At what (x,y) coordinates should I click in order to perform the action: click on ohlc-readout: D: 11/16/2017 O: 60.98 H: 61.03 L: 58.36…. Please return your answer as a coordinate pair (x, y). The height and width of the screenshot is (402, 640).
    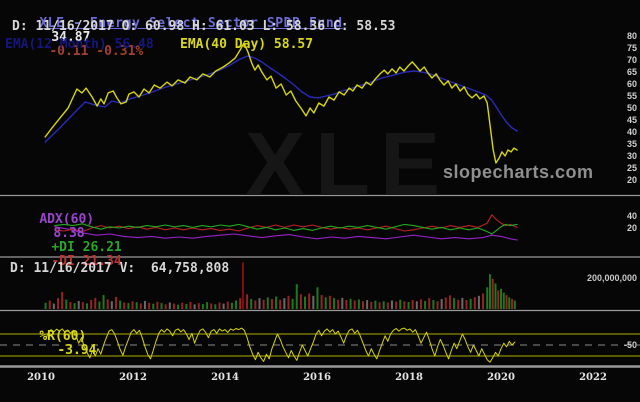
    Looking at the image, I should click on (204, 26).